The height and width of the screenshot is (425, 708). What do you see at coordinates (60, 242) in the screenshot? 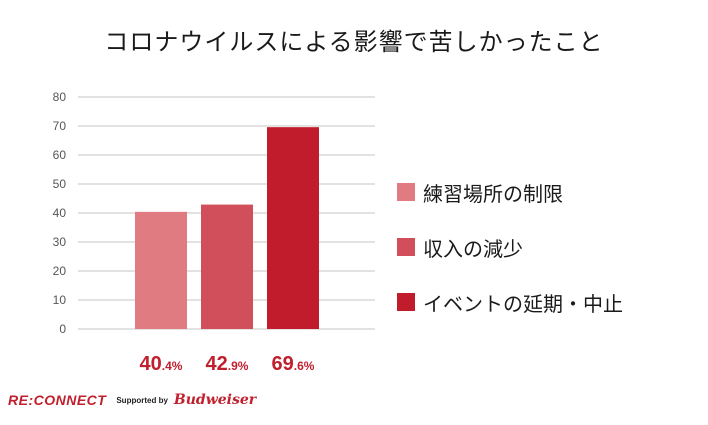
I see `y-tick-label: 30` at bounding box center [60, 242].